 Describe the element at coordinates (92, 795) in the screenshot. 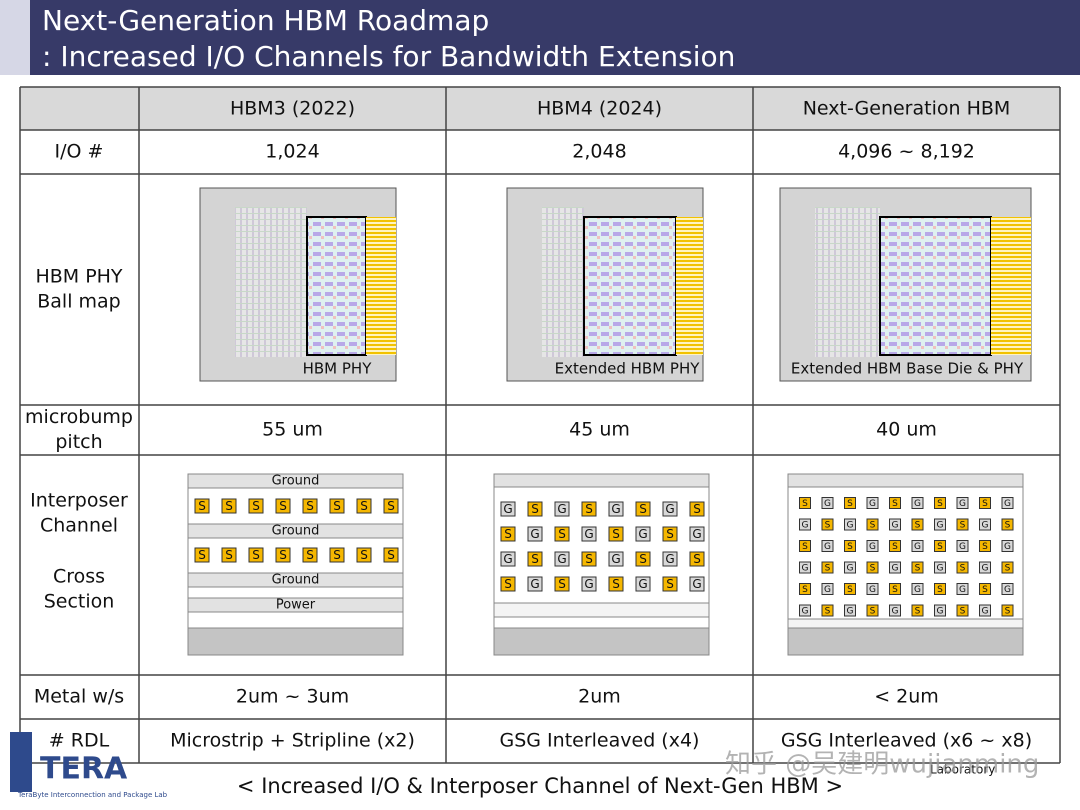

I see `logo-lab: TeraByte Interconnection and Package Lab` at that location.